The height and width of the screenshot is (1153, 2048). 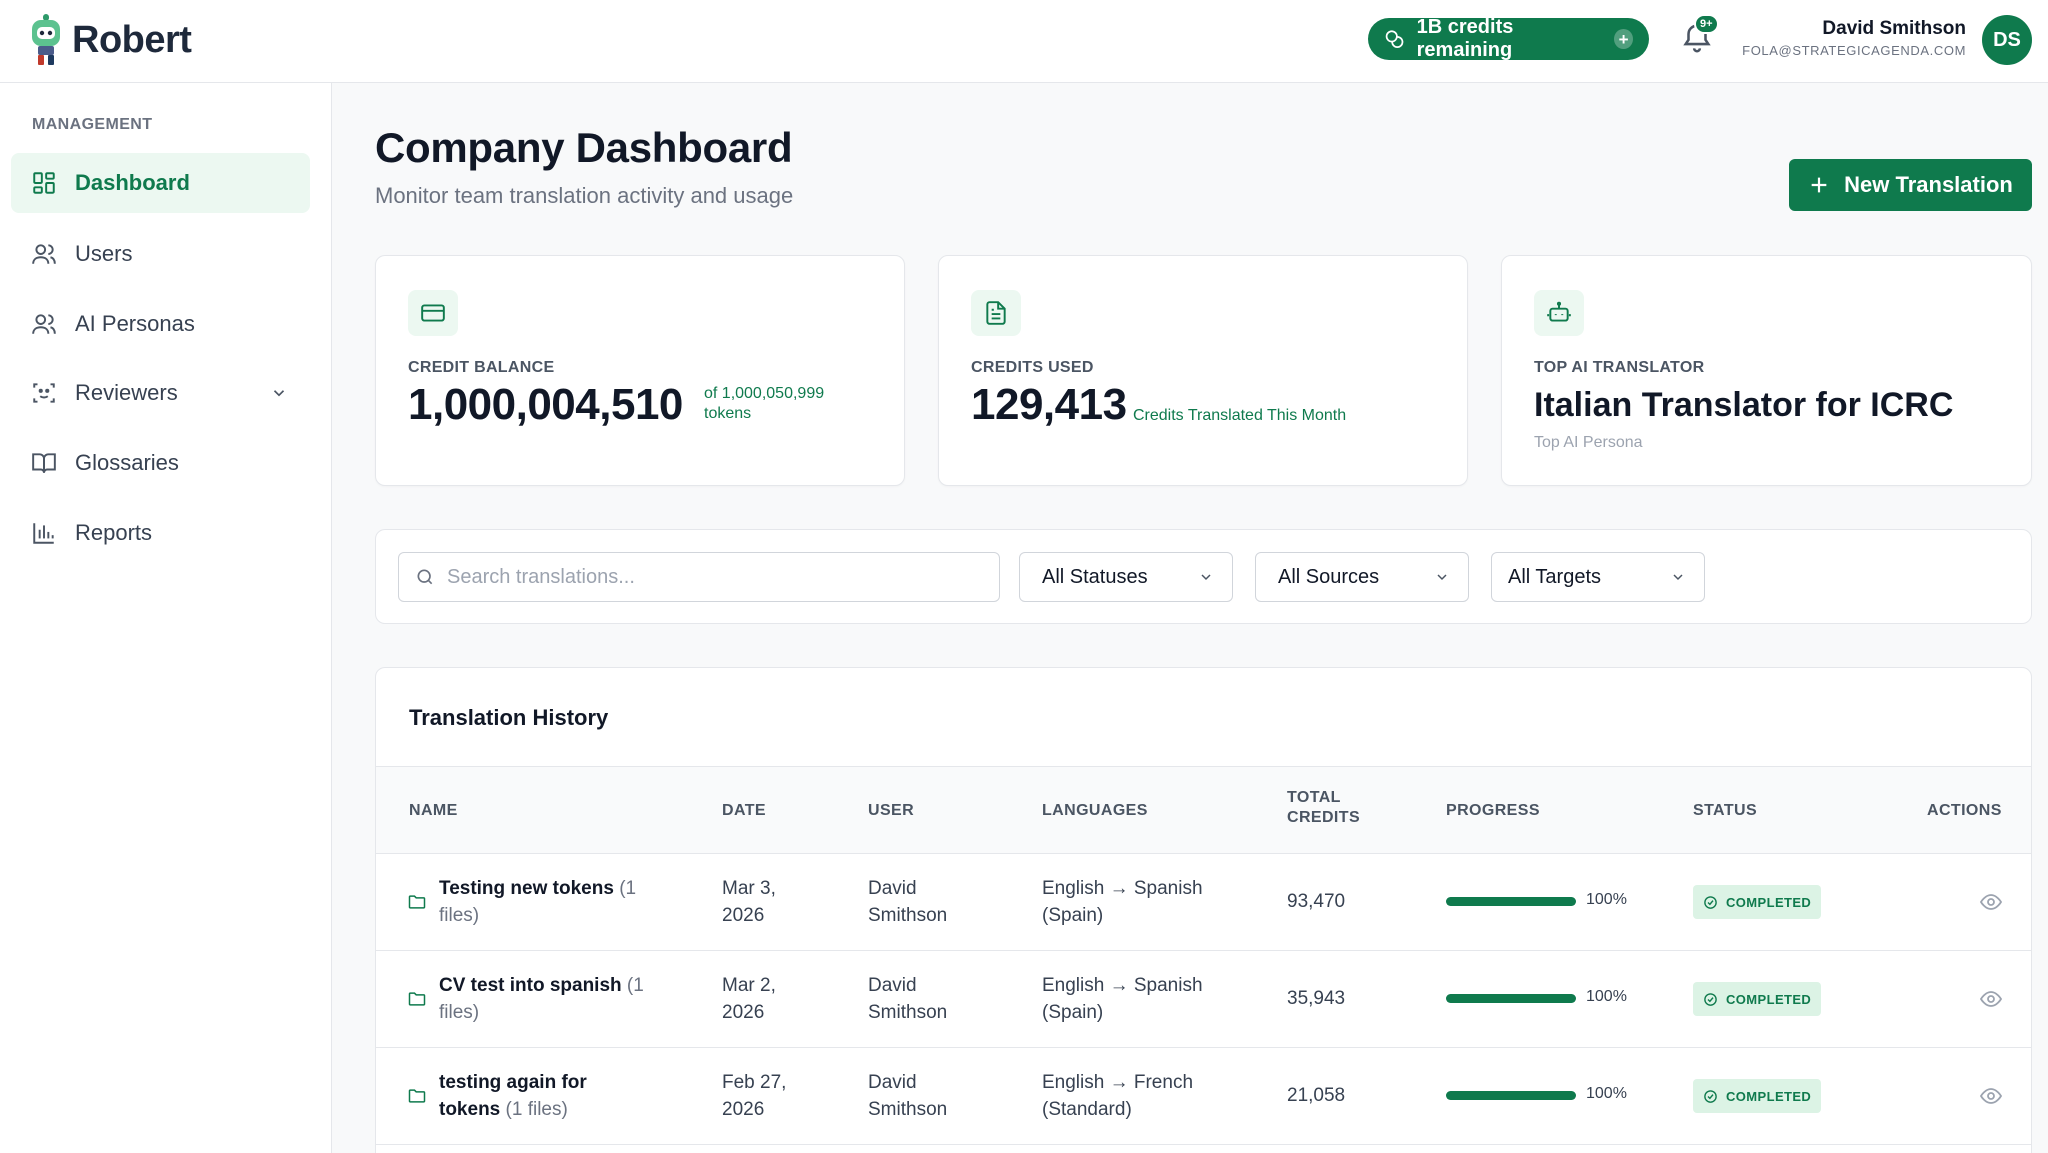 I want to click on search-box, so click(x=699, y=577).